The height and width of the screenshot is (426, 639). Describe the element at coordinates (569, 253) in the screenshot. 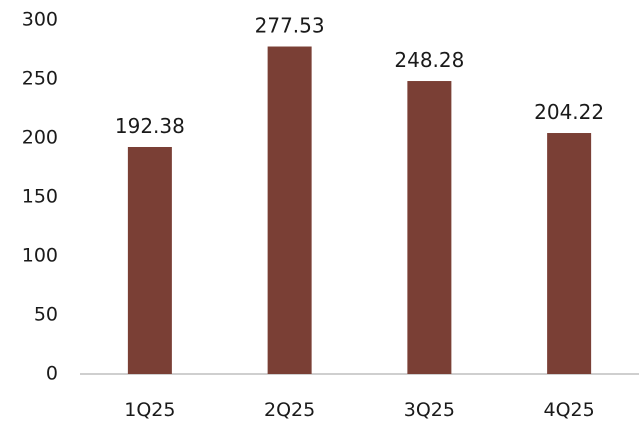

I see `bar-4q25` at that location.